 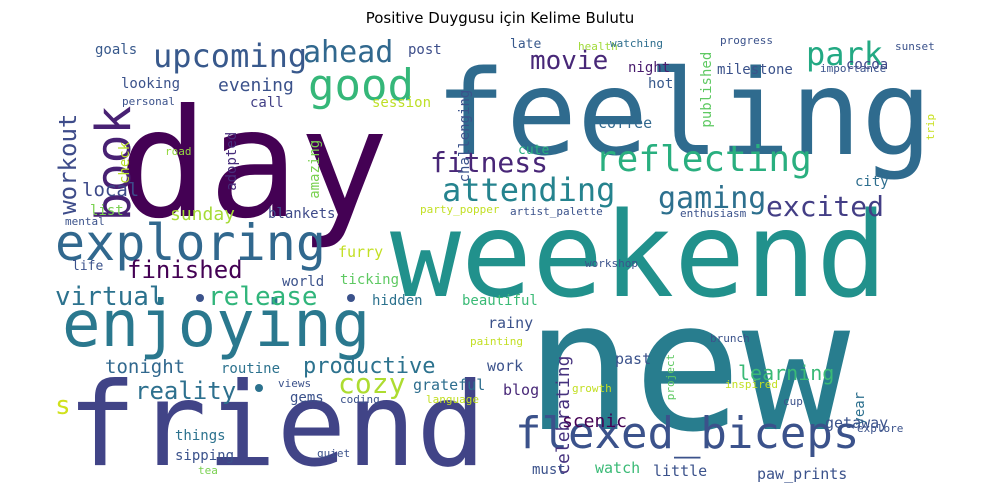 What do you see at coordinates (618, 468) in the screenshot?
I see `word-watch: watch` at bounding box center [618, 468].